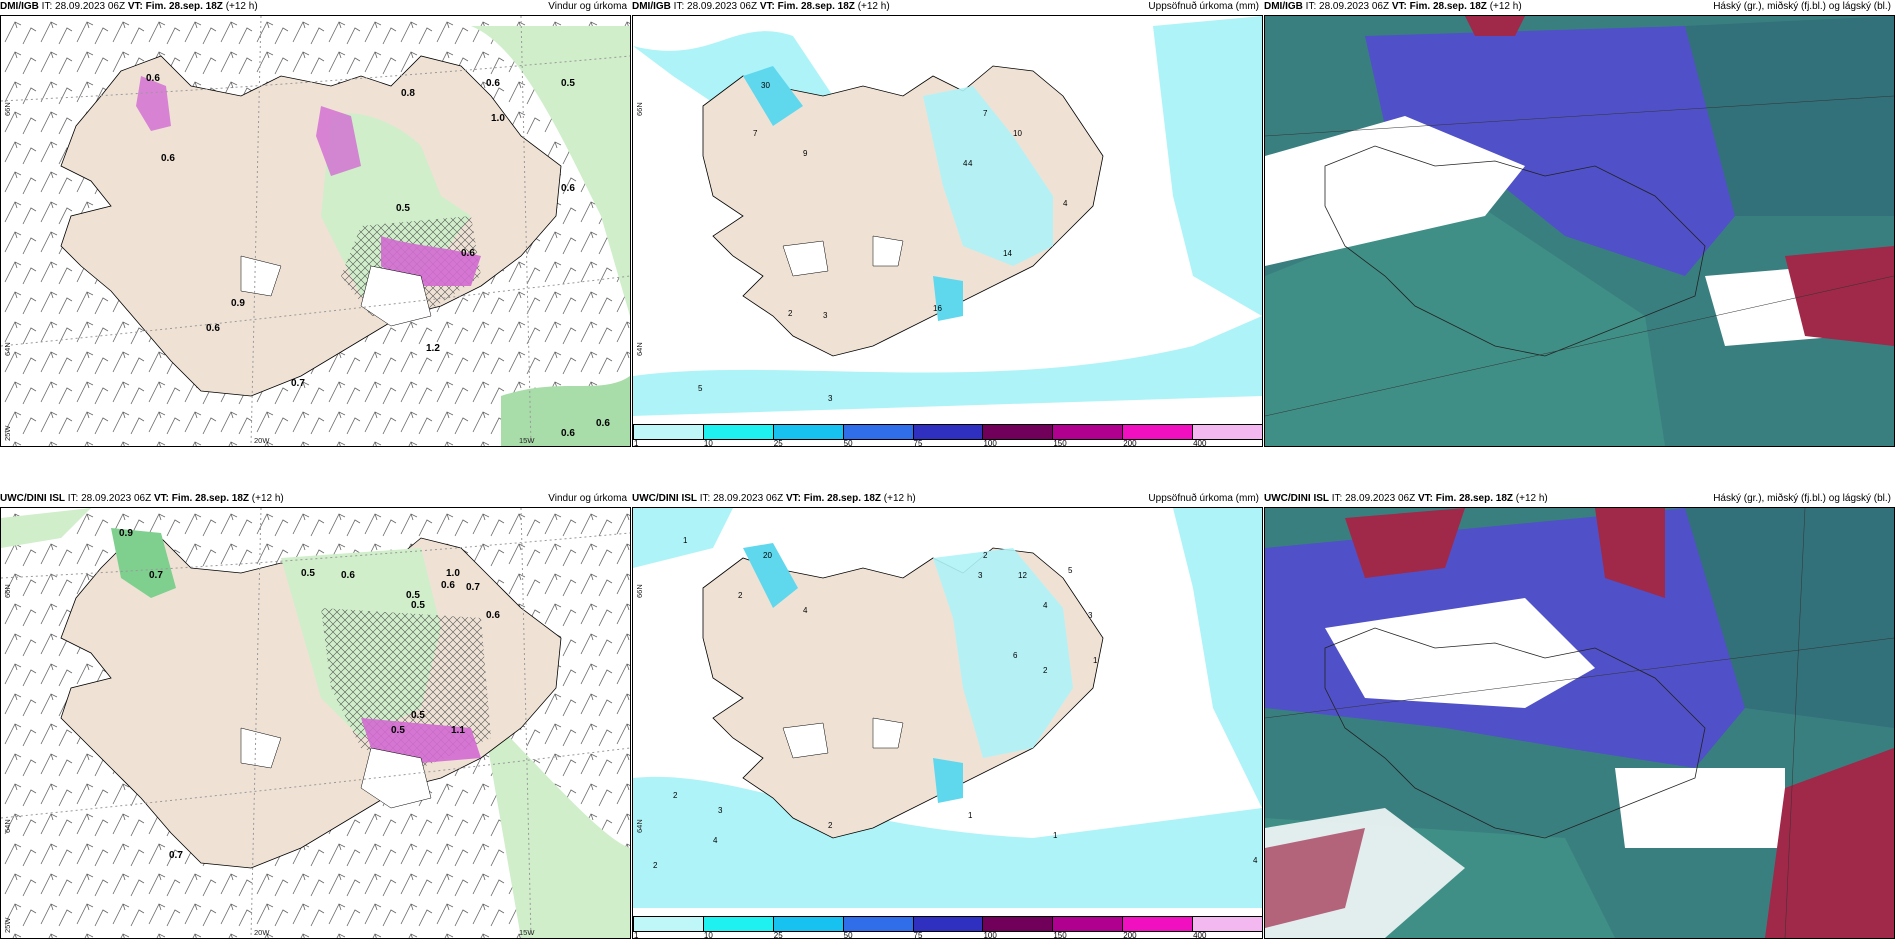  What do you see at coordinates (805, 153) in the screenshot?
I see `precip-label: 9` at bounding box center [805, 153].